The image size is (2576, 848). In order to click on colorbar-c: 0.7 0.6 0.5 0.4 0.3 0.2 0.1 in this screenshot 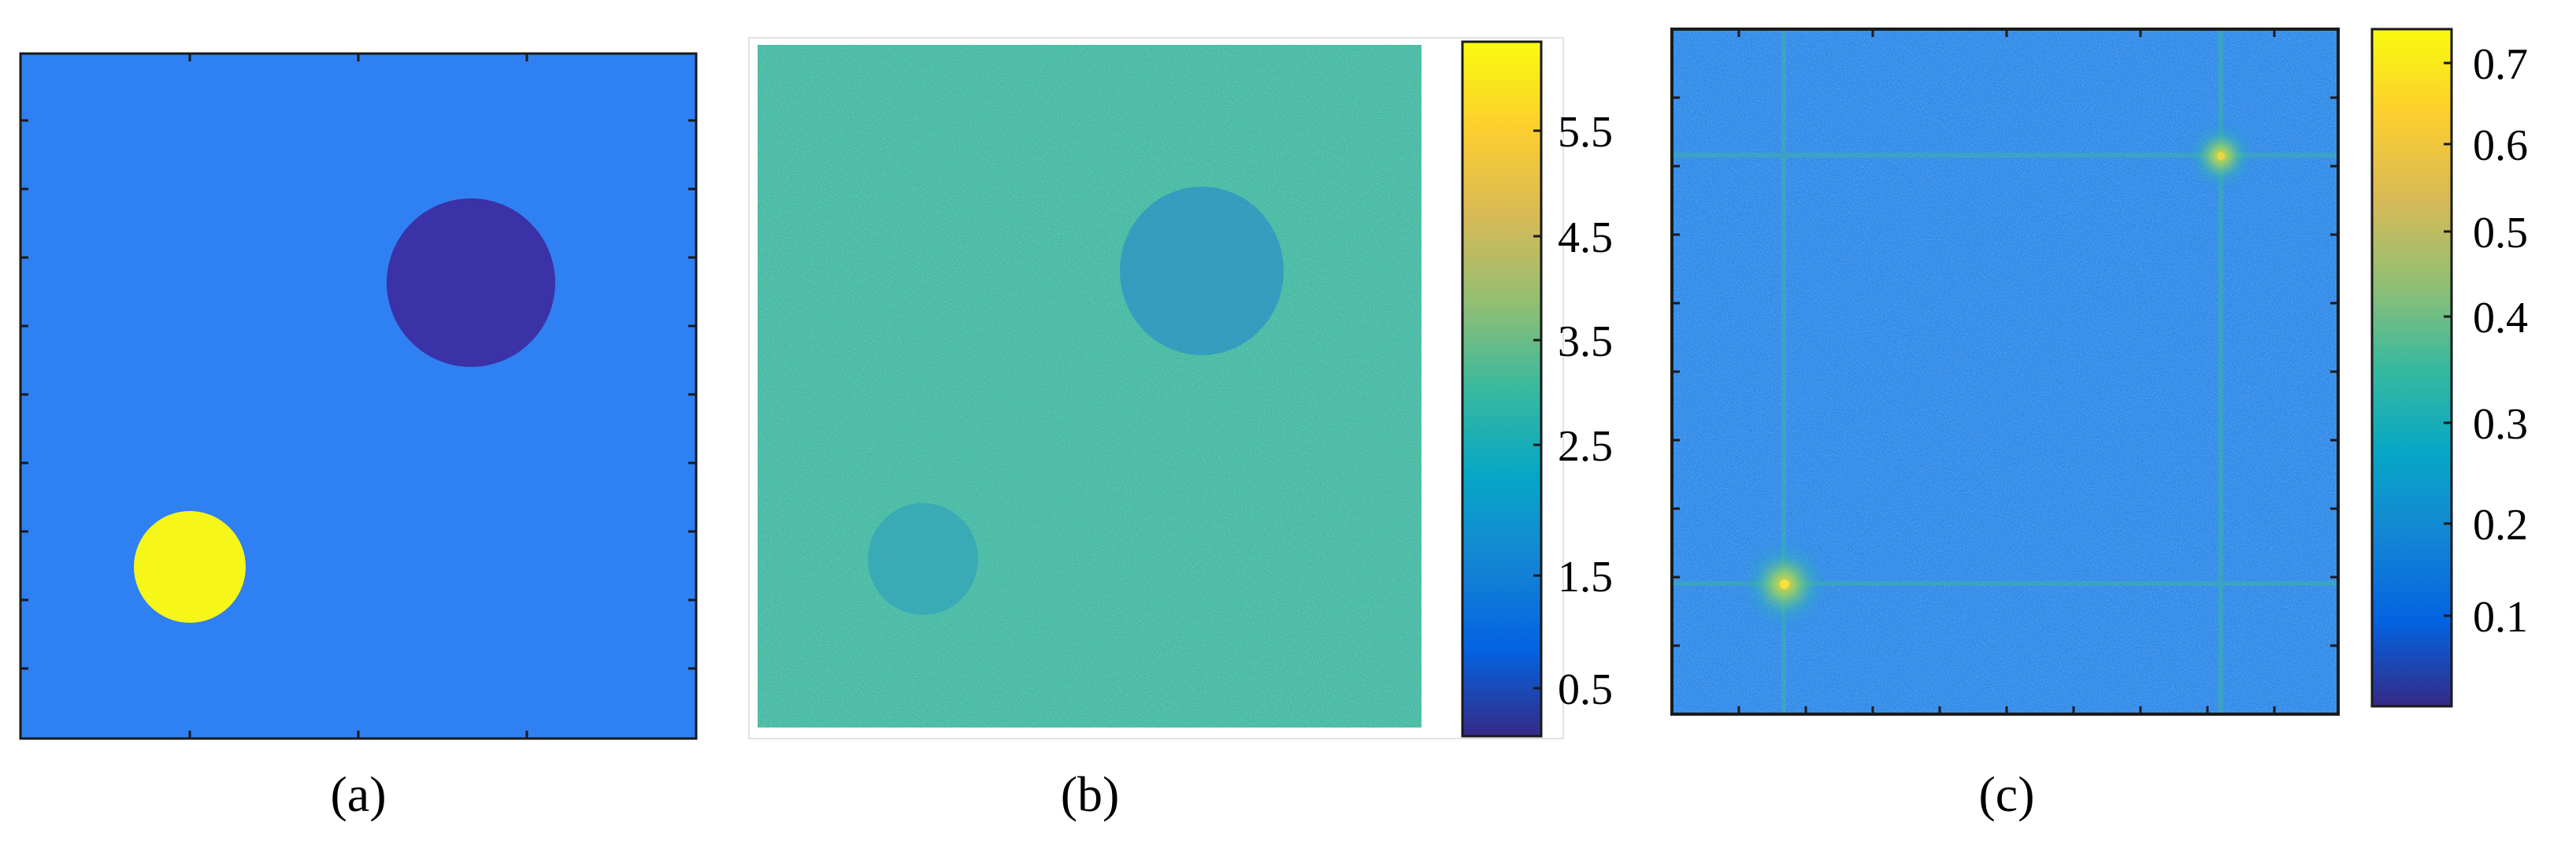, I will do `click(2449, 368)`.